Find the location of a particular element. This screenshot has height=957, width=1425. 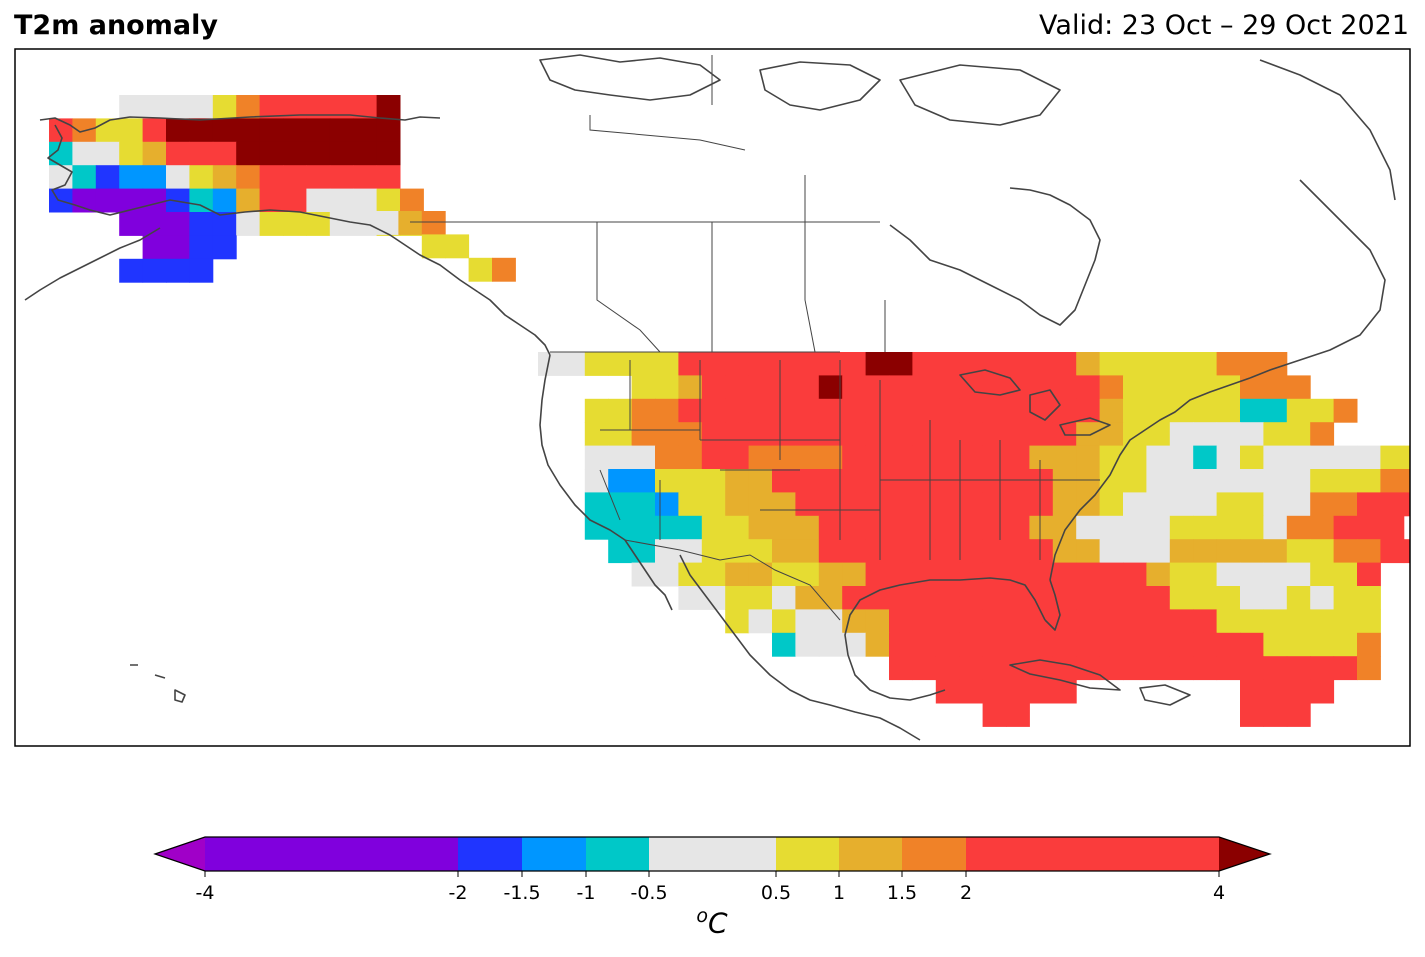

bc-anomaly-cell is located at coordinates (410, 223).